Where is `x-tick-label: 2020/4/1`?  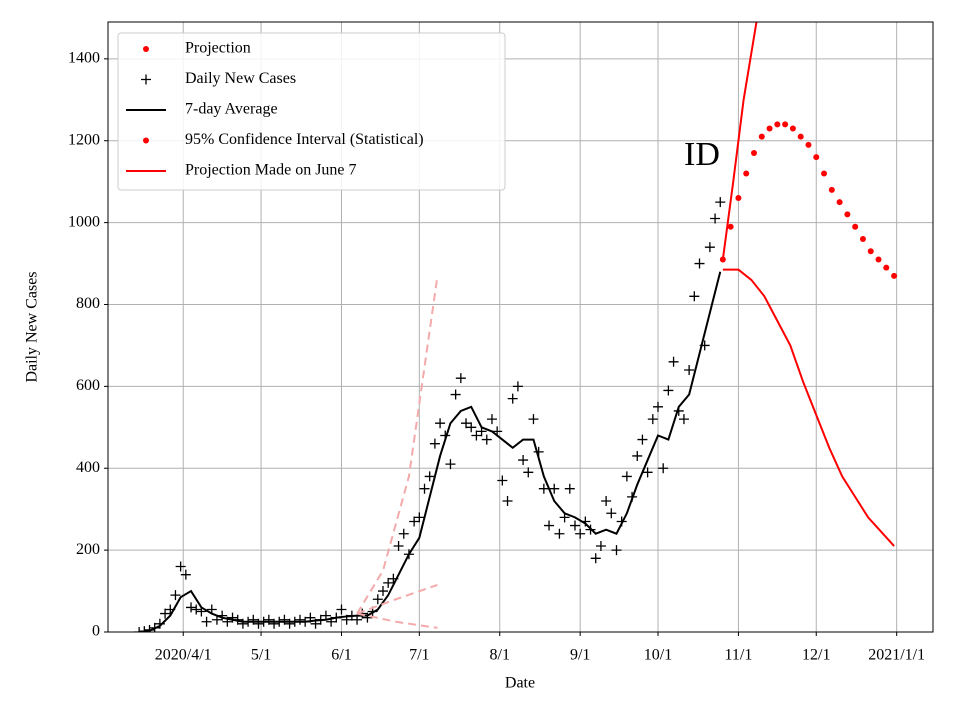 x-tick-label: 2020/4/1 is located at coordinates (183, 655).